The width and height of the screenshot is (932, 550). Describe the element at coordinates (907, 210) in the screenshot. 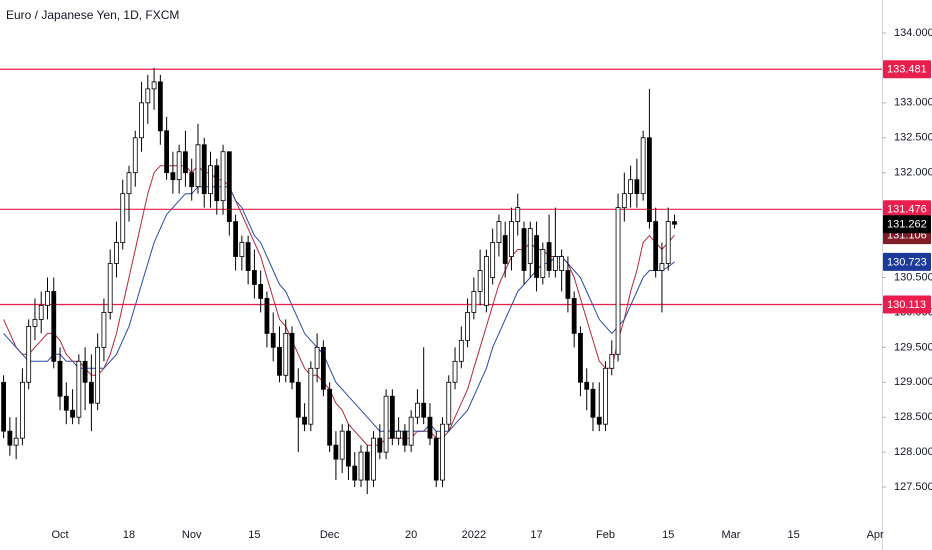

I see `level-tag-label: 131.476` at that location.